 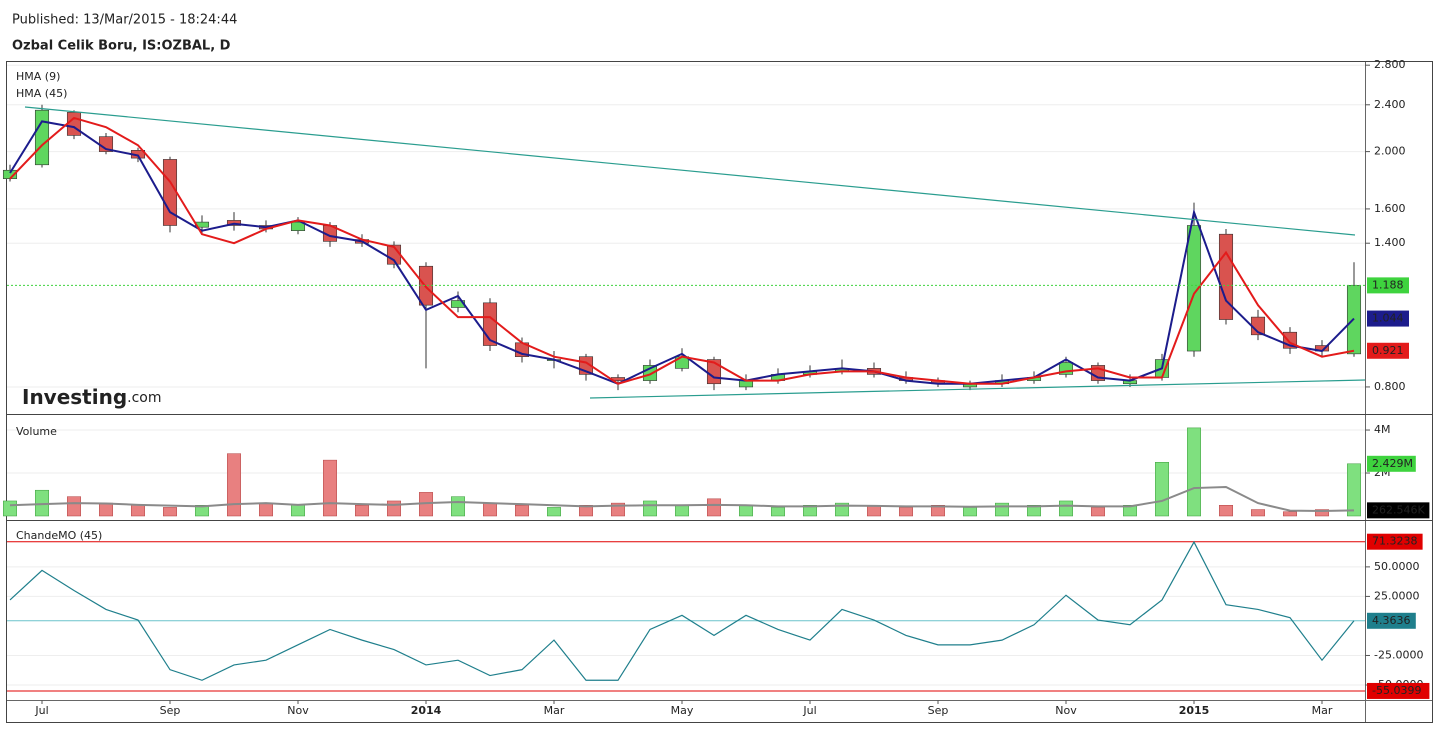 What do you see at coordinates (426, 710) in the screenshot?
I see `x-tick-label: 2014` at bounding box center [426, 710].